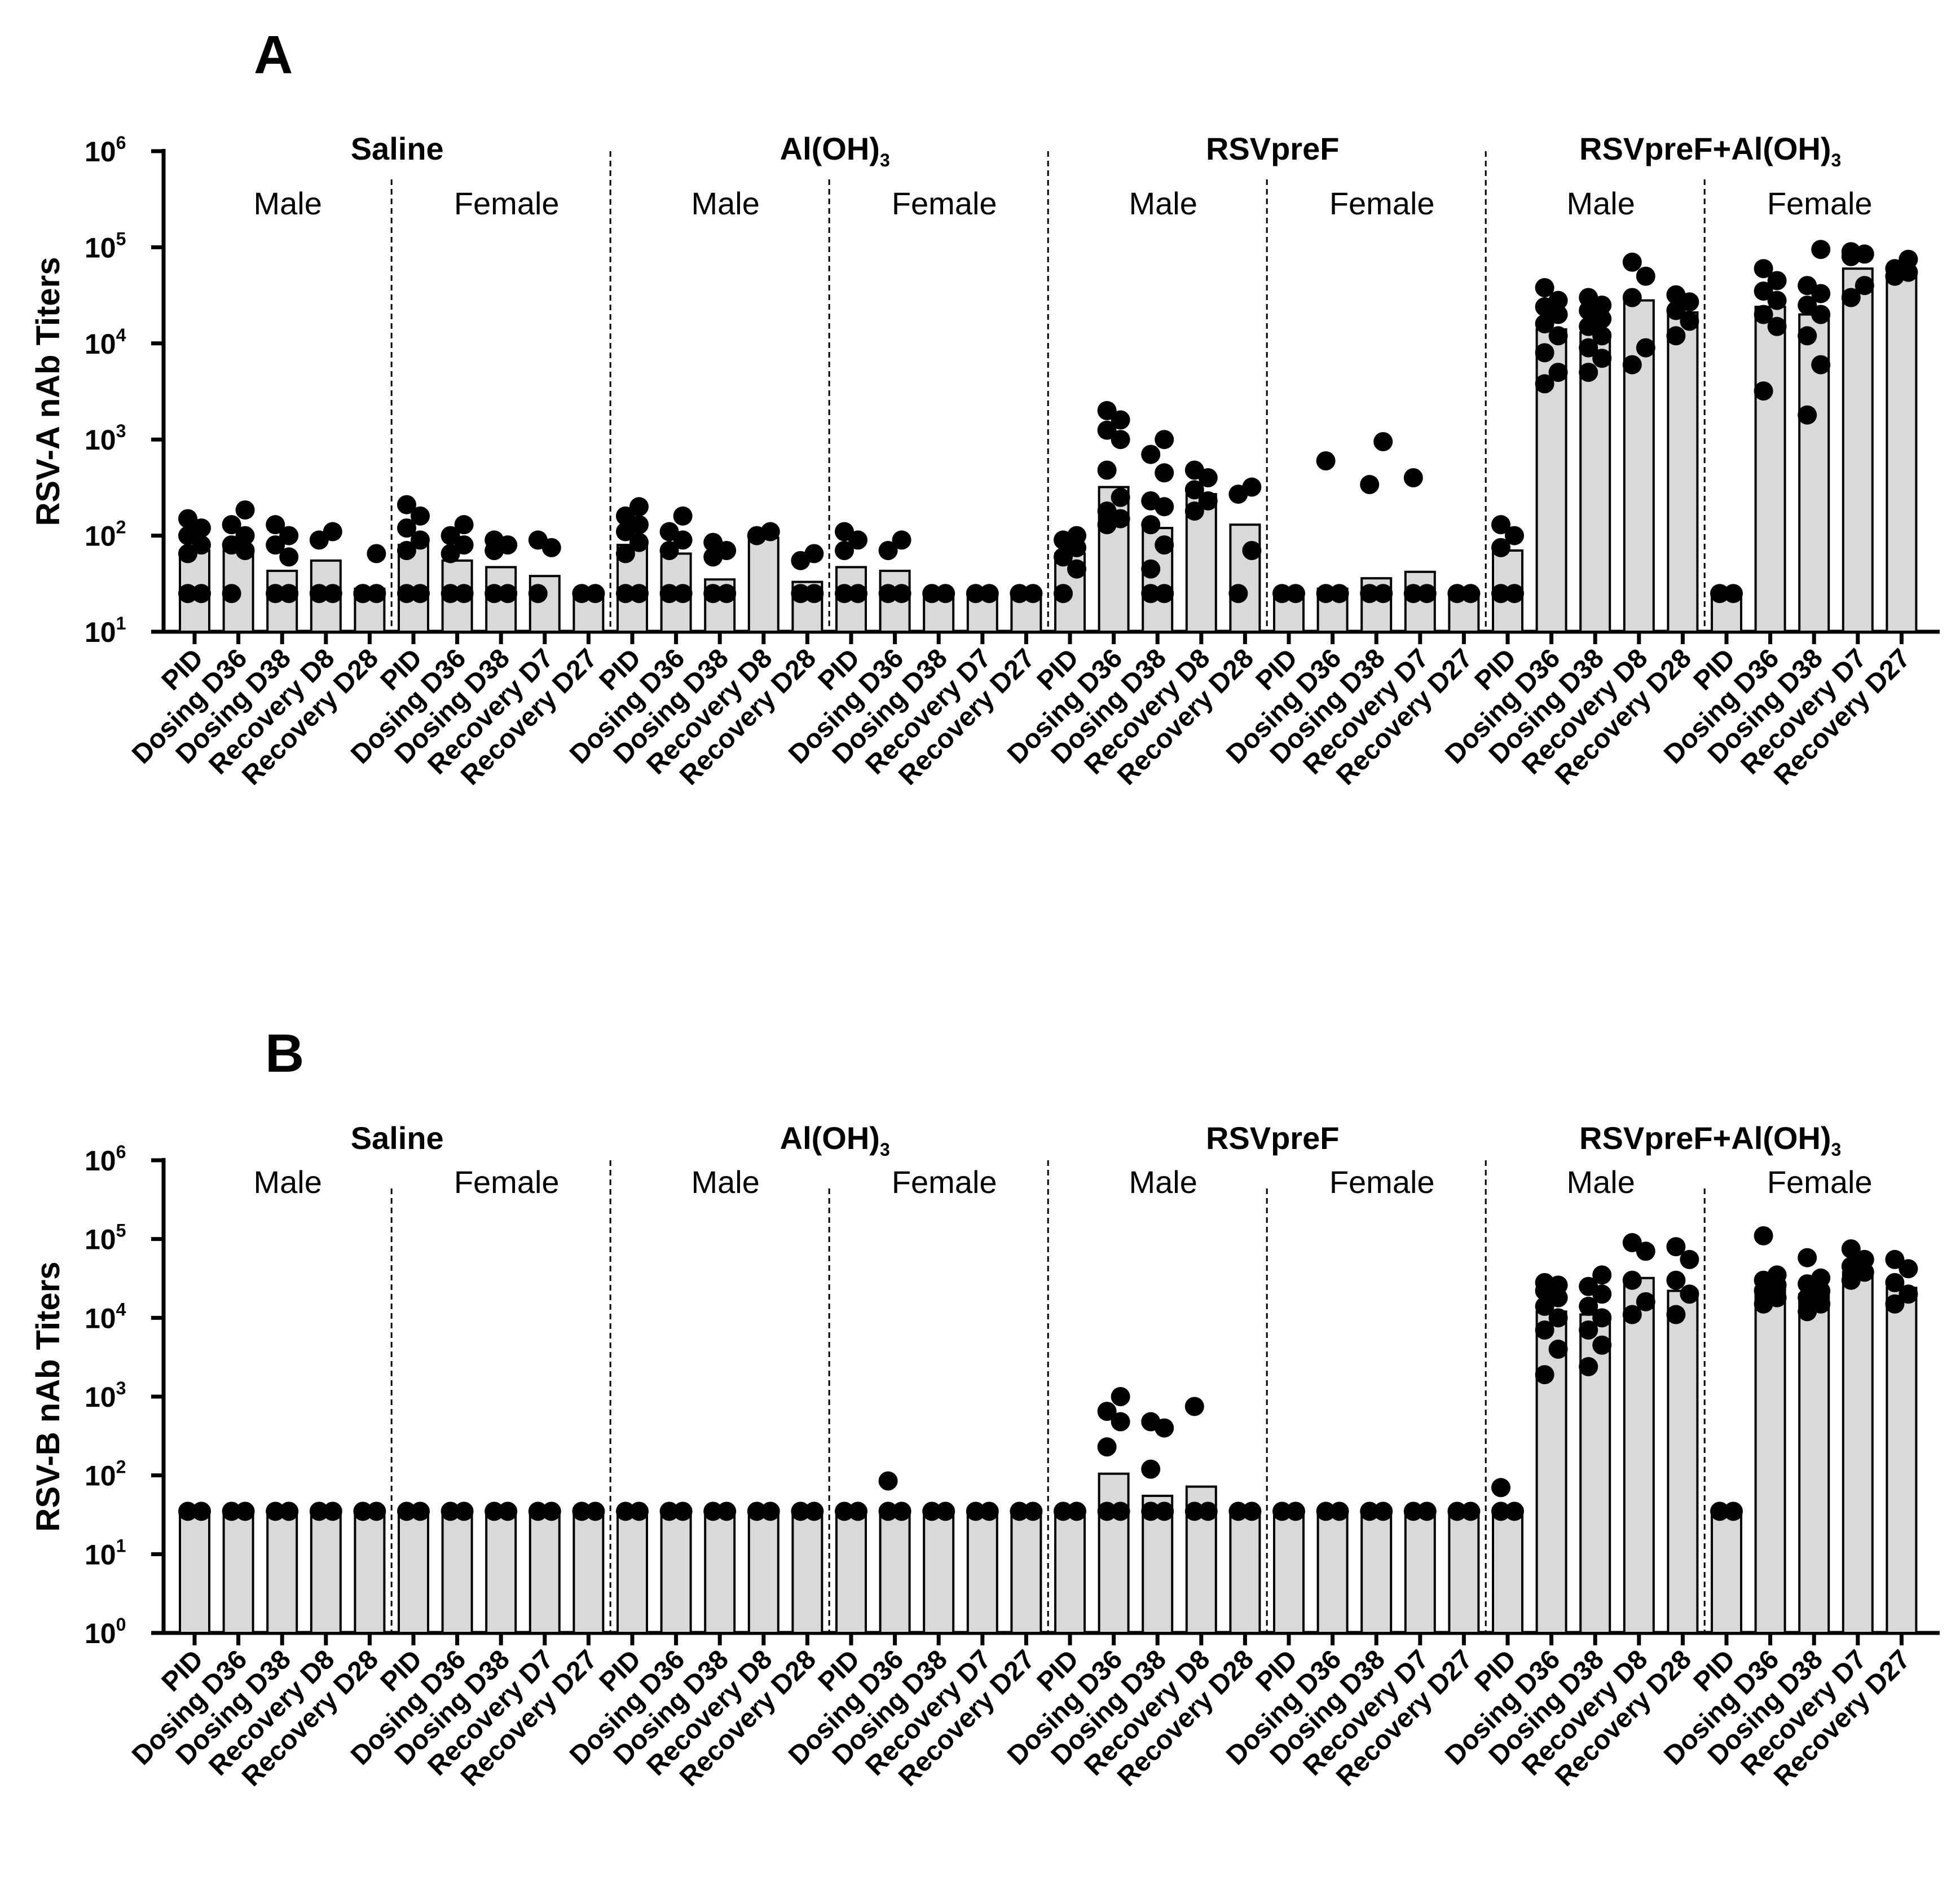 Image resolution: width=1960 pixels, height=1880 pixels. Describe the element at coordinates (105, 1631) in the screenshot. I see `y-tick-label: 100` at that location.